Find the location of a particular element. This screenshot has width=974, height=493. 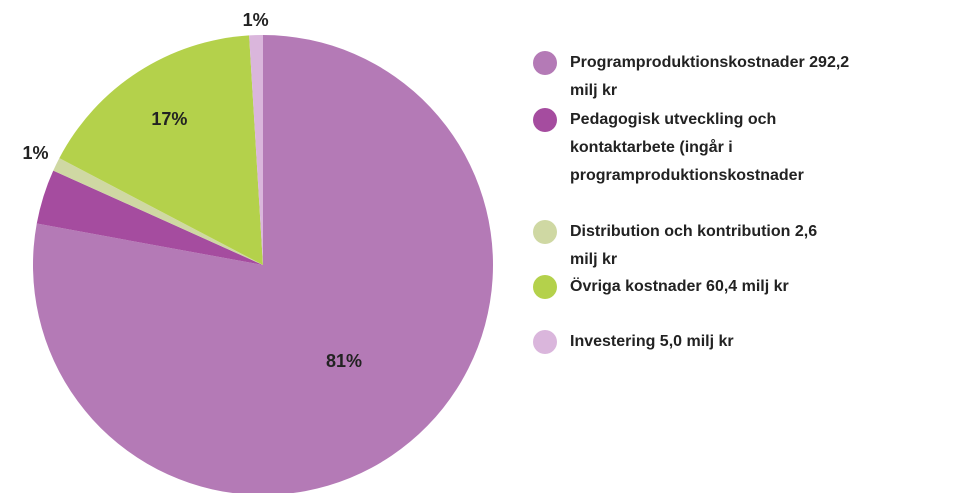

legend-label: Investering 5,0 milj kr is located at coordinates (652, 341).